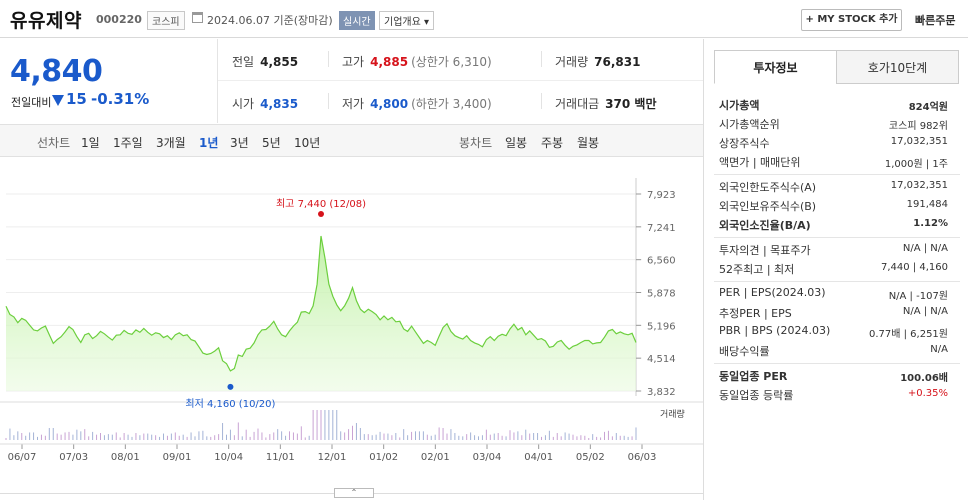 This screenshot has width=968, height=500. Describe the element at coordinates (661, 228) in the screenshot. I see `y-tick-label: 7,241` at that location.